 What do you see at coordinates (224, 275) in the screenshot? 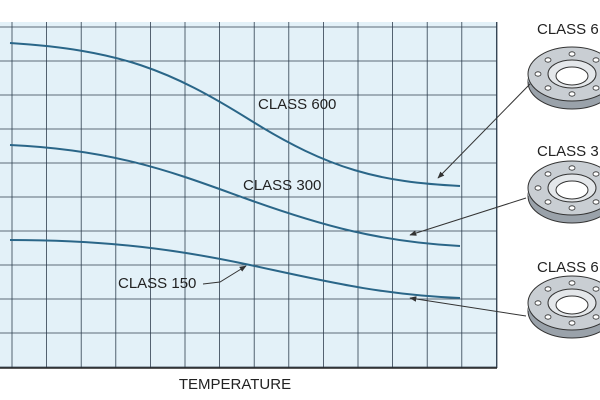
I see `leader` at bounding box center [224, 275].